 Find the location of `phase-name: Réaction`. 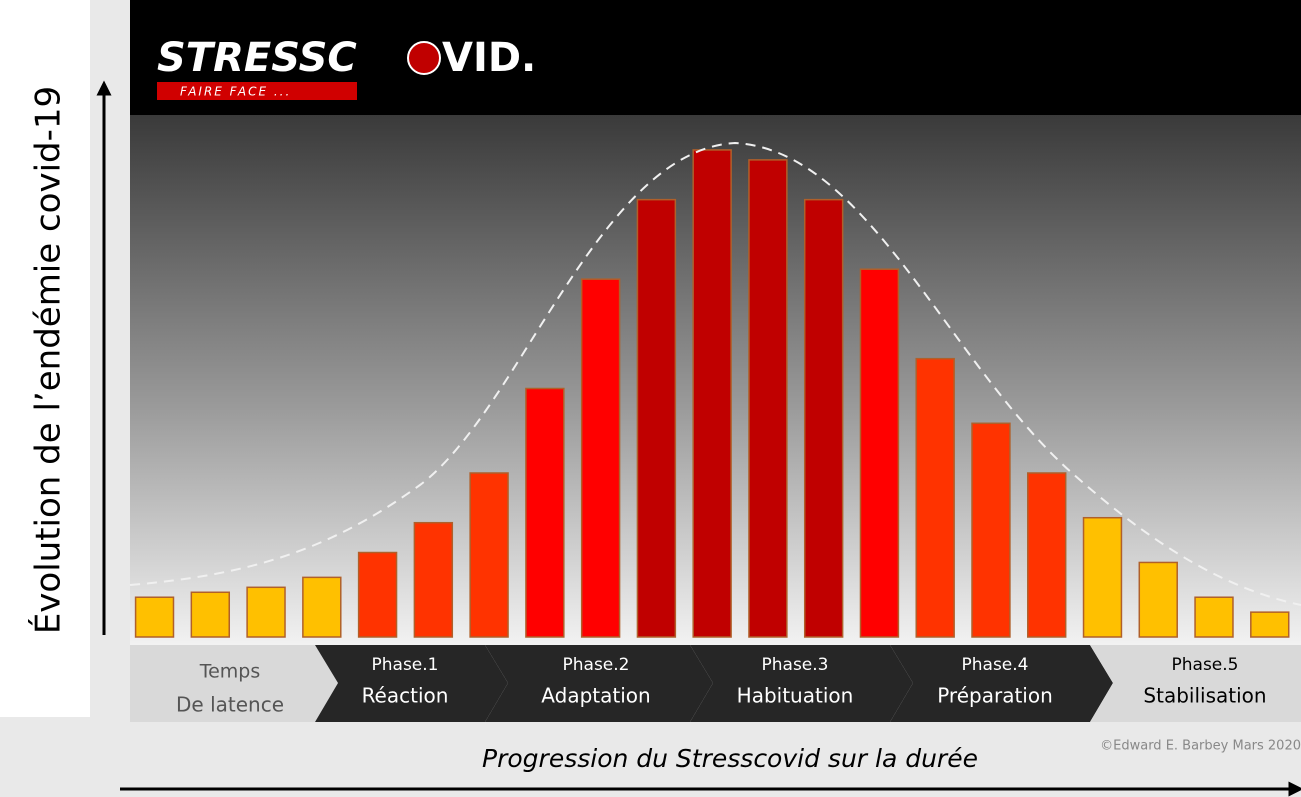

phase-name: Réaction is located at coordinates (405, 696).